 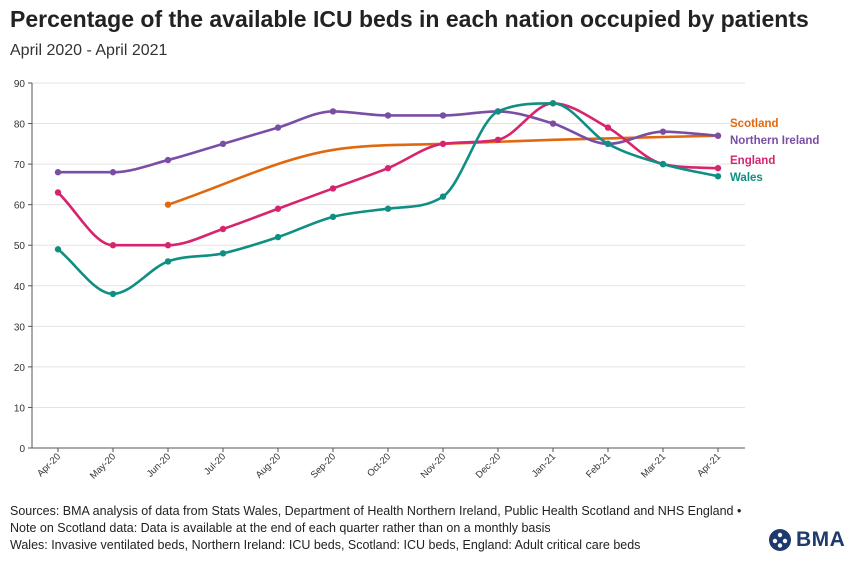 What do you see at coordinates (544, 465) in the screenshot?
I see `x-tick-label: Jan-21` at bounding box center [544, 465].